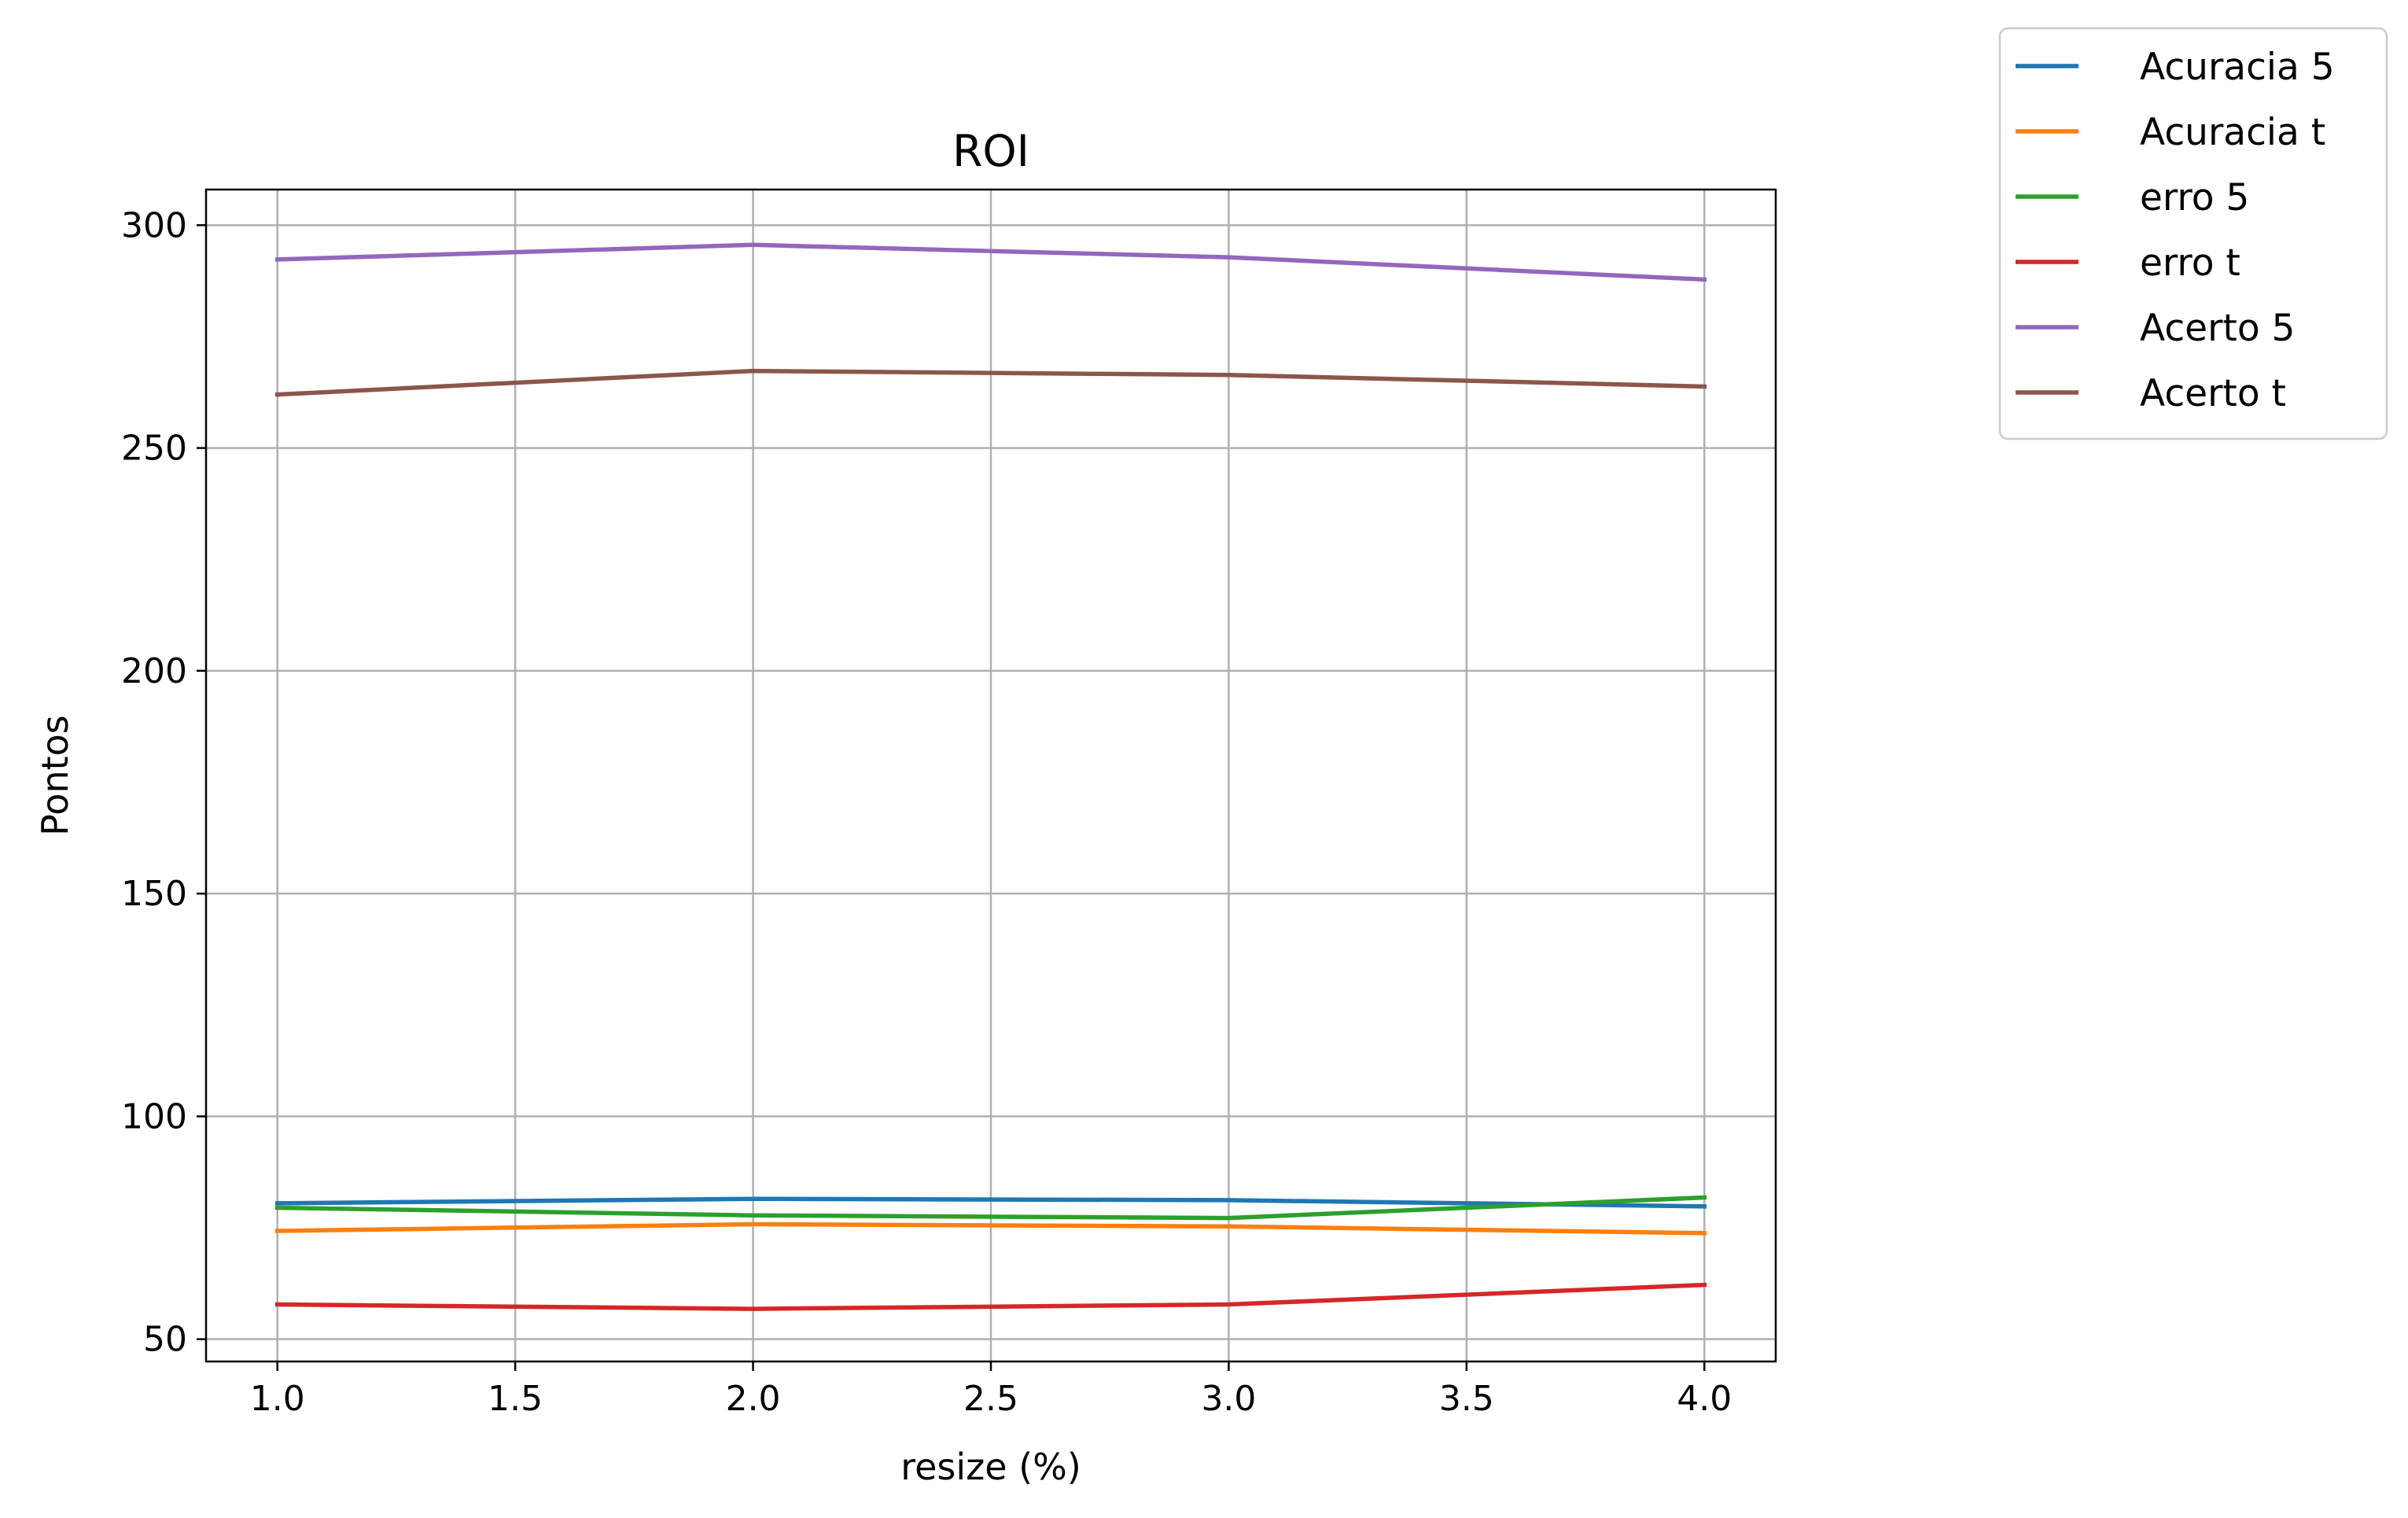  What do you see at coordinates (1466, 1399) in the screenshot?
I see `x-tick-label: 3.5` at bounding box center [1466, 1399].